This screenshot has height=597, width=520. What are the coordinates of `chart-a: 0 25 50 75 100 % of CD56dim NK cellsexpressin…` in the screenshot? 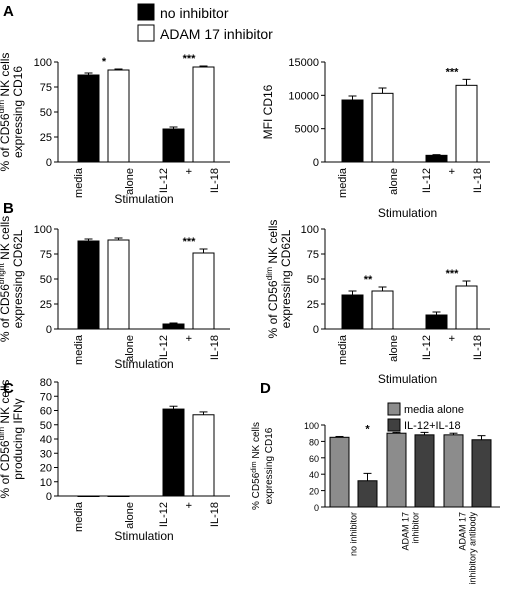 It's located at (115, 129).